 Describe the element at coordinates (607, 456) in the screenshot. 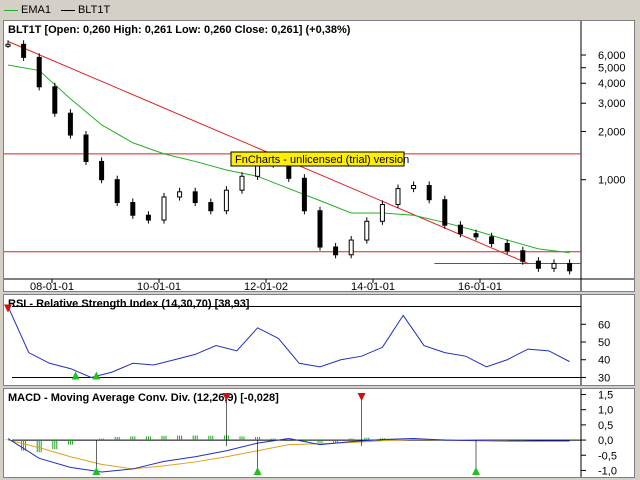

I see `y-tick-label: -0,5` at that location.